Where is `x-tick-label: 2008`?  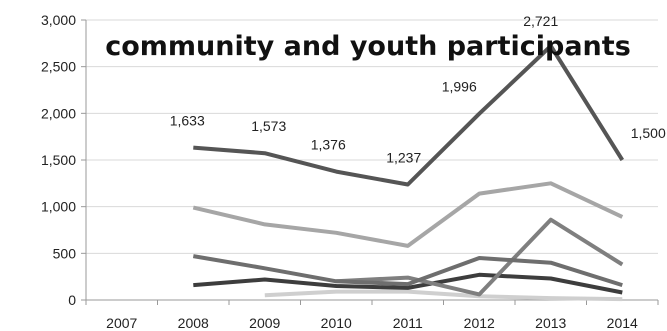
x-tick-label: 2008 is located at coordinates (193, 323).